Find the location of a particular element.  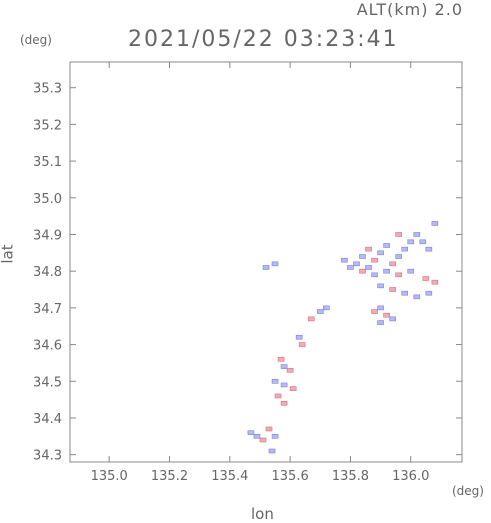

x-tick-label: 135.0 is located at coordinates (109, 476).